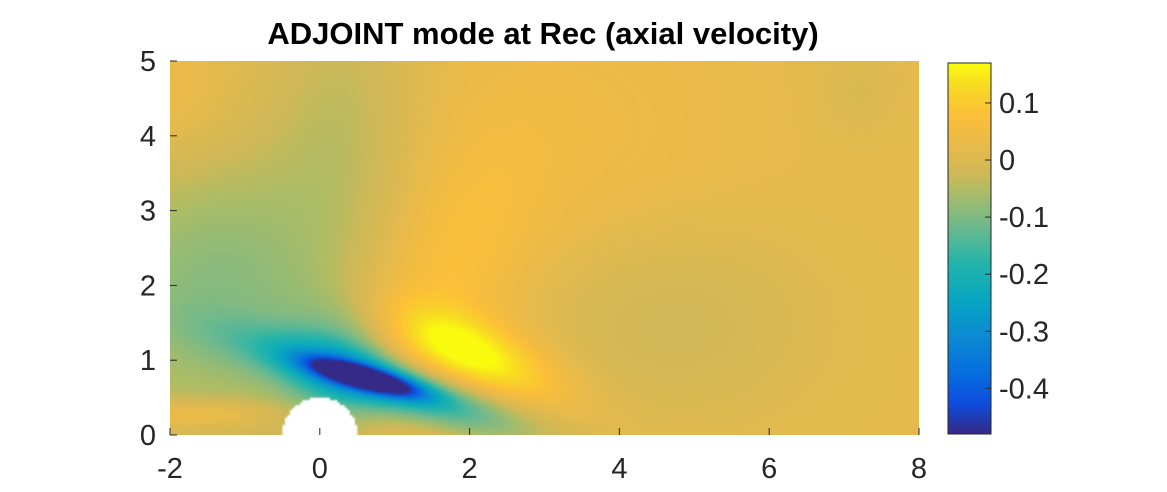 The width and height of the screenshot is (1167, 492). I want to click on y-tick-label: 5, so click(148, 62).